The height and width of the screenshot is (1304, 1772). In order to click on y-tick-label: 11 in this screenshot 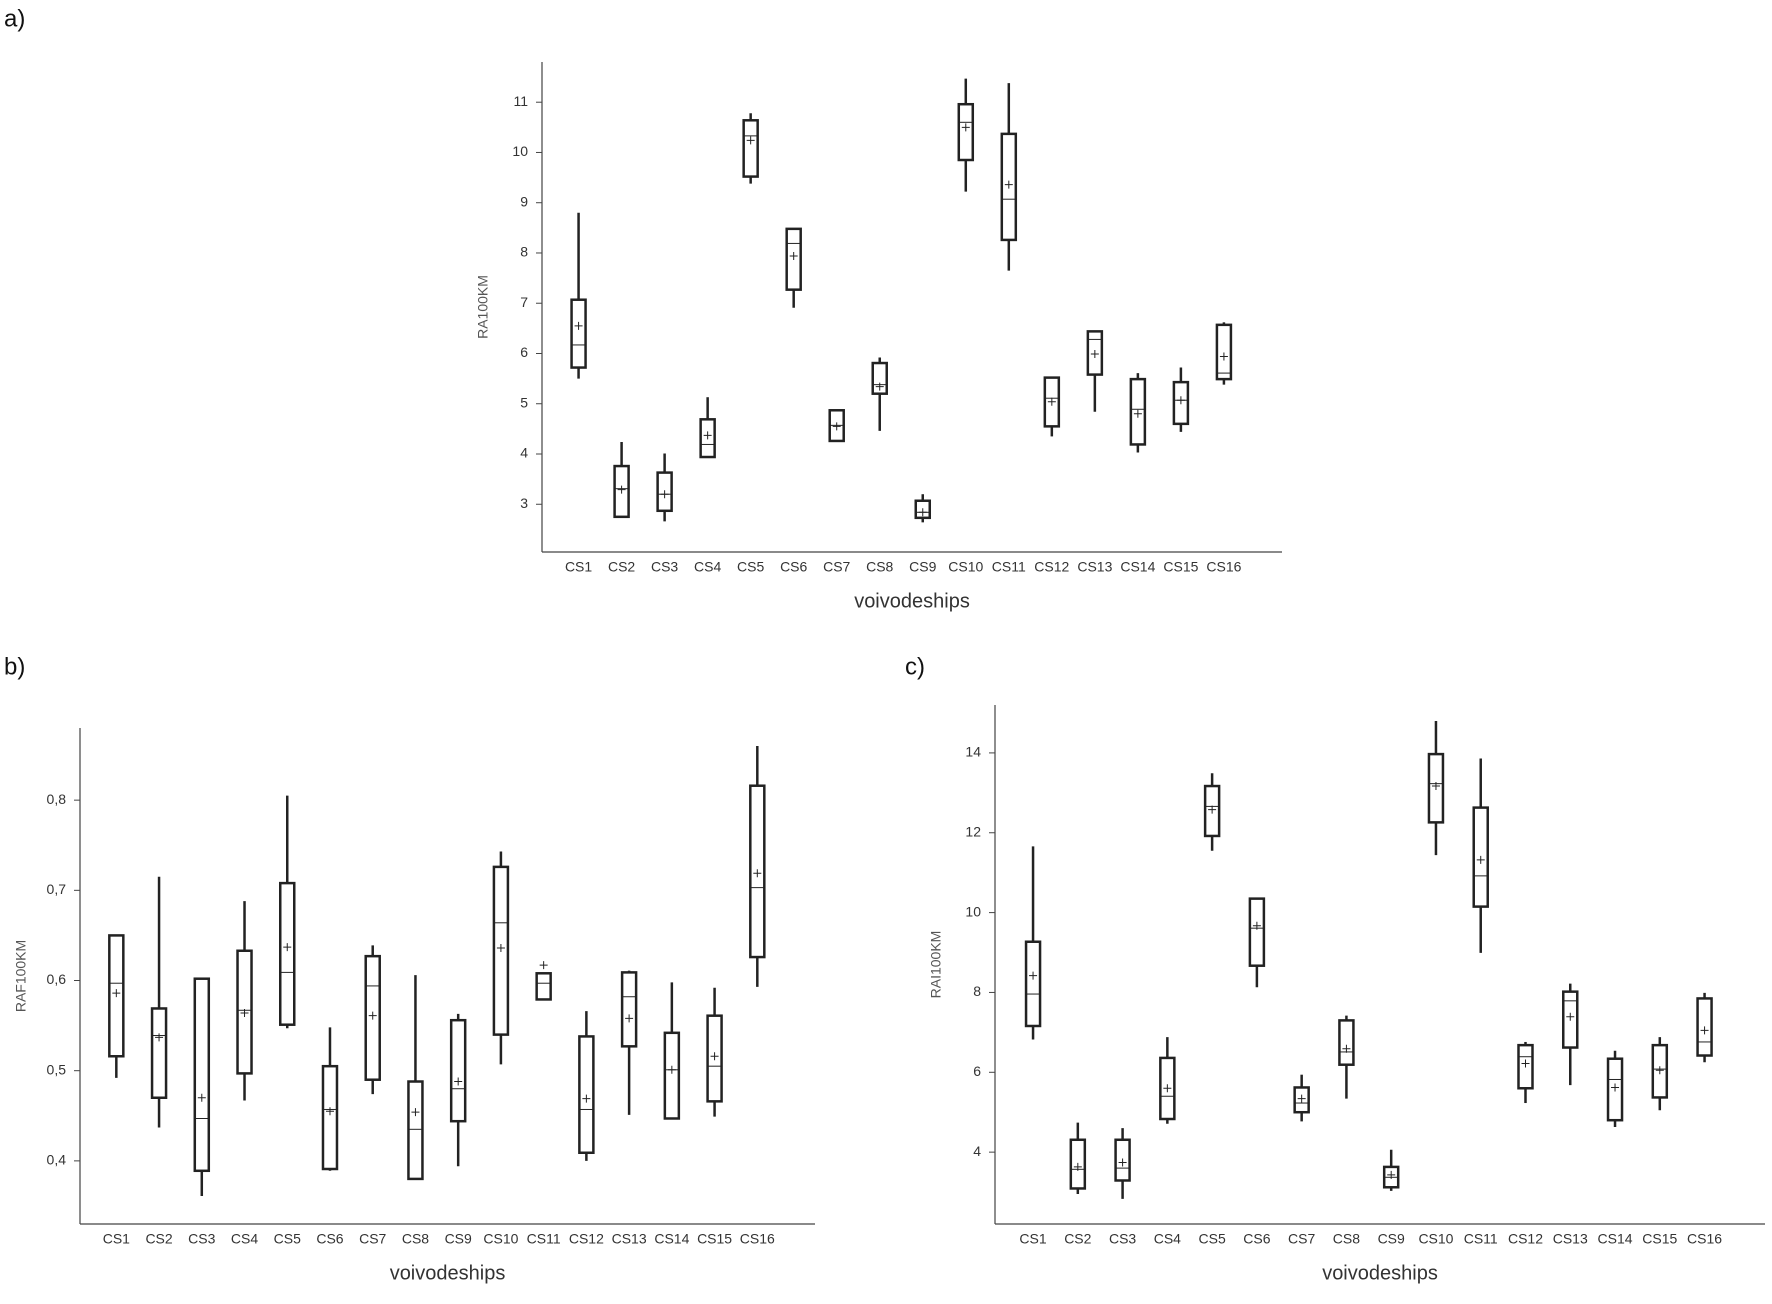, I will do `click(520, 101)`.